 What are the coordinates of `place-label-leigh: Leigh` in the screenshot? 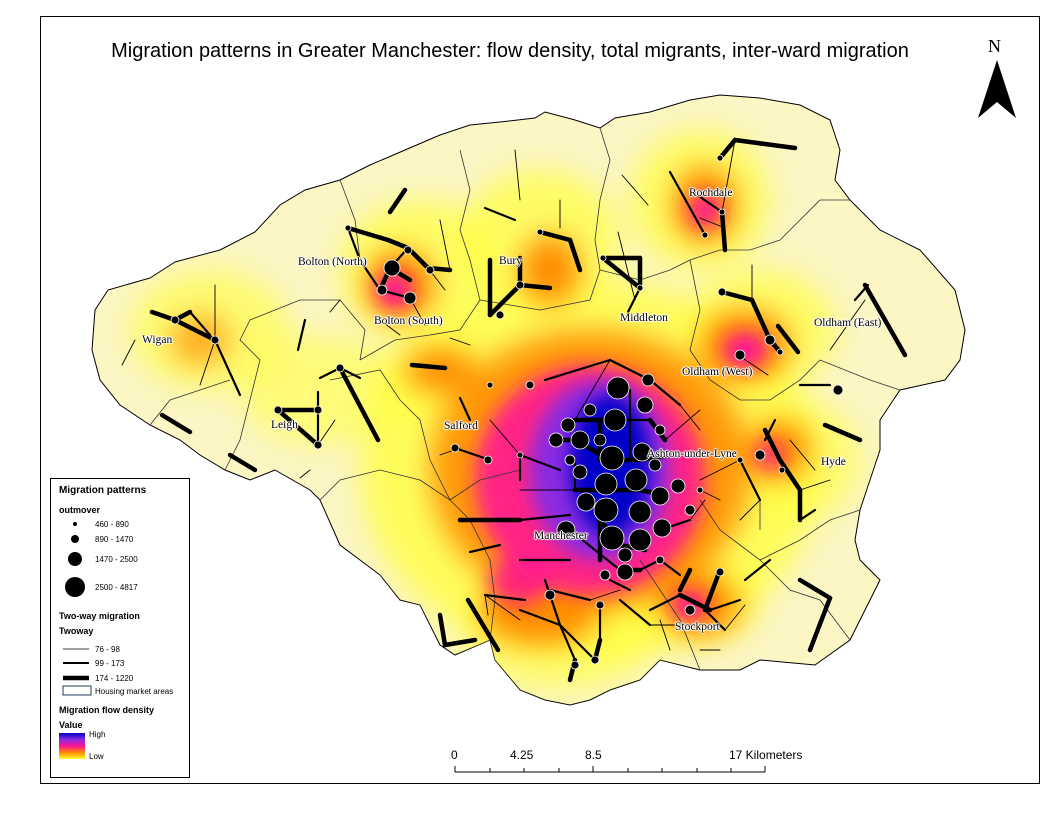 It's located at (284, 425).